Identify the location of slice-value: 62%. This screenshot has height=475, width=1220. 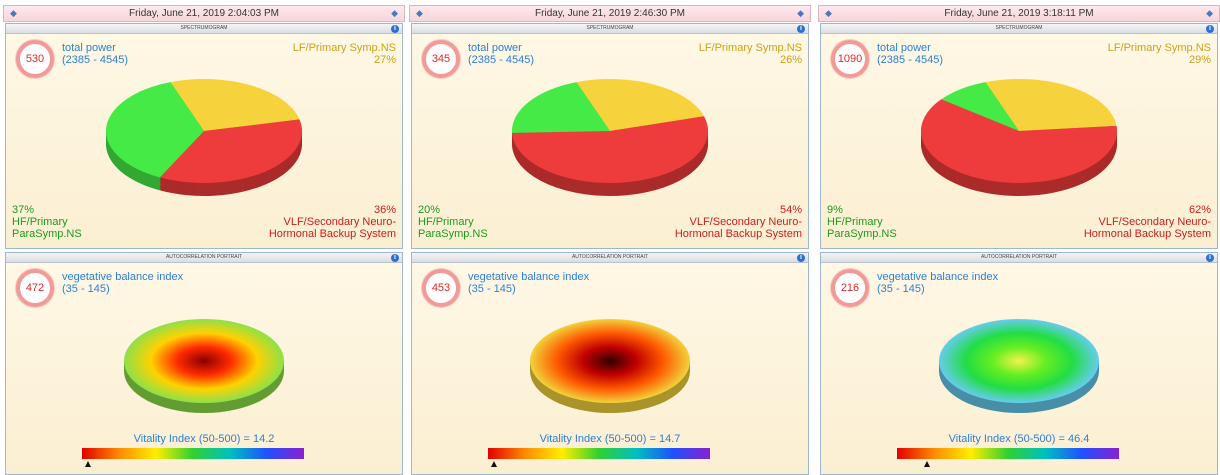
(1199, 210).